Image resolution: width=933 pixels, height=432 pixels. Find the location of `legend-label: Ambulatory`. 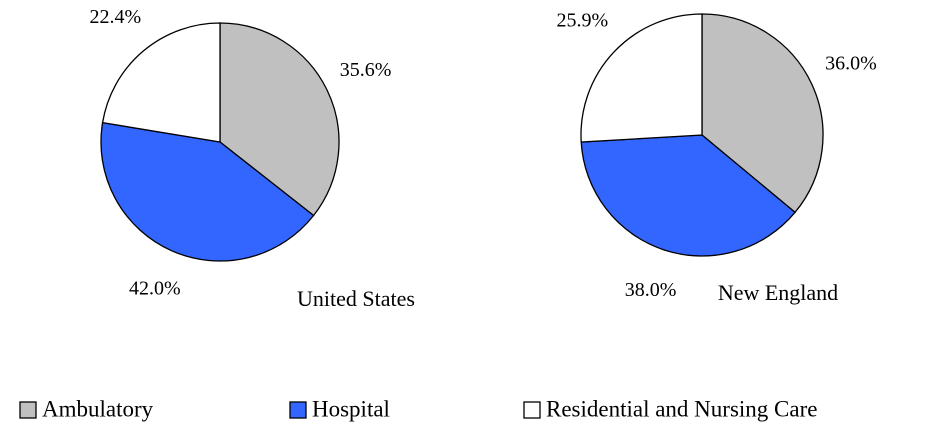

legend-label: Ambulatory is located at coordinates (98, 408).